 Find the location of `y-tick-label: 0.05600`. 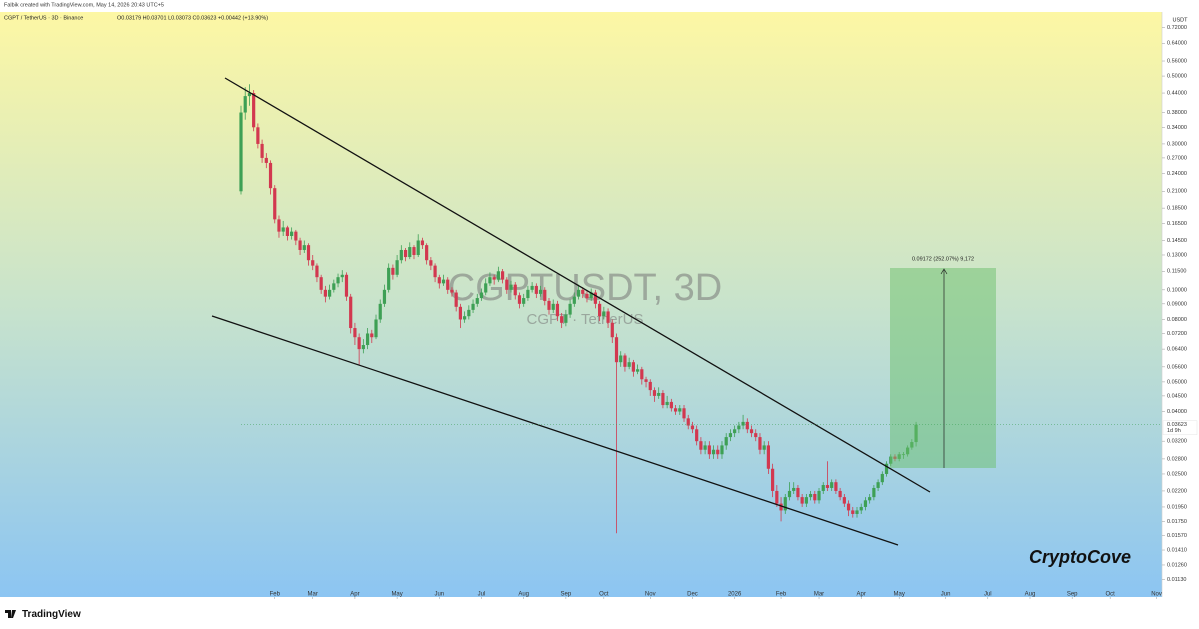

y-tick-label: 0.05600 is located at coordinates (1177, 367).